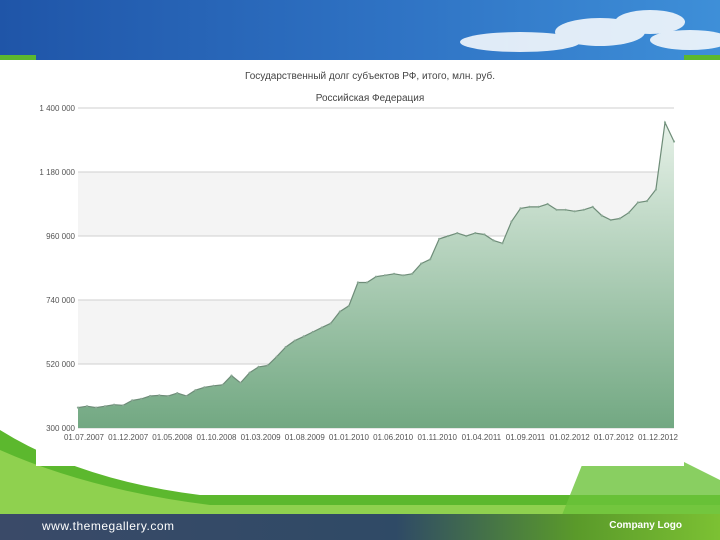  Describe the element at coordinates (614, 437) in the screenshot. I see `x-tick-label: 01.07.2012` at that location.